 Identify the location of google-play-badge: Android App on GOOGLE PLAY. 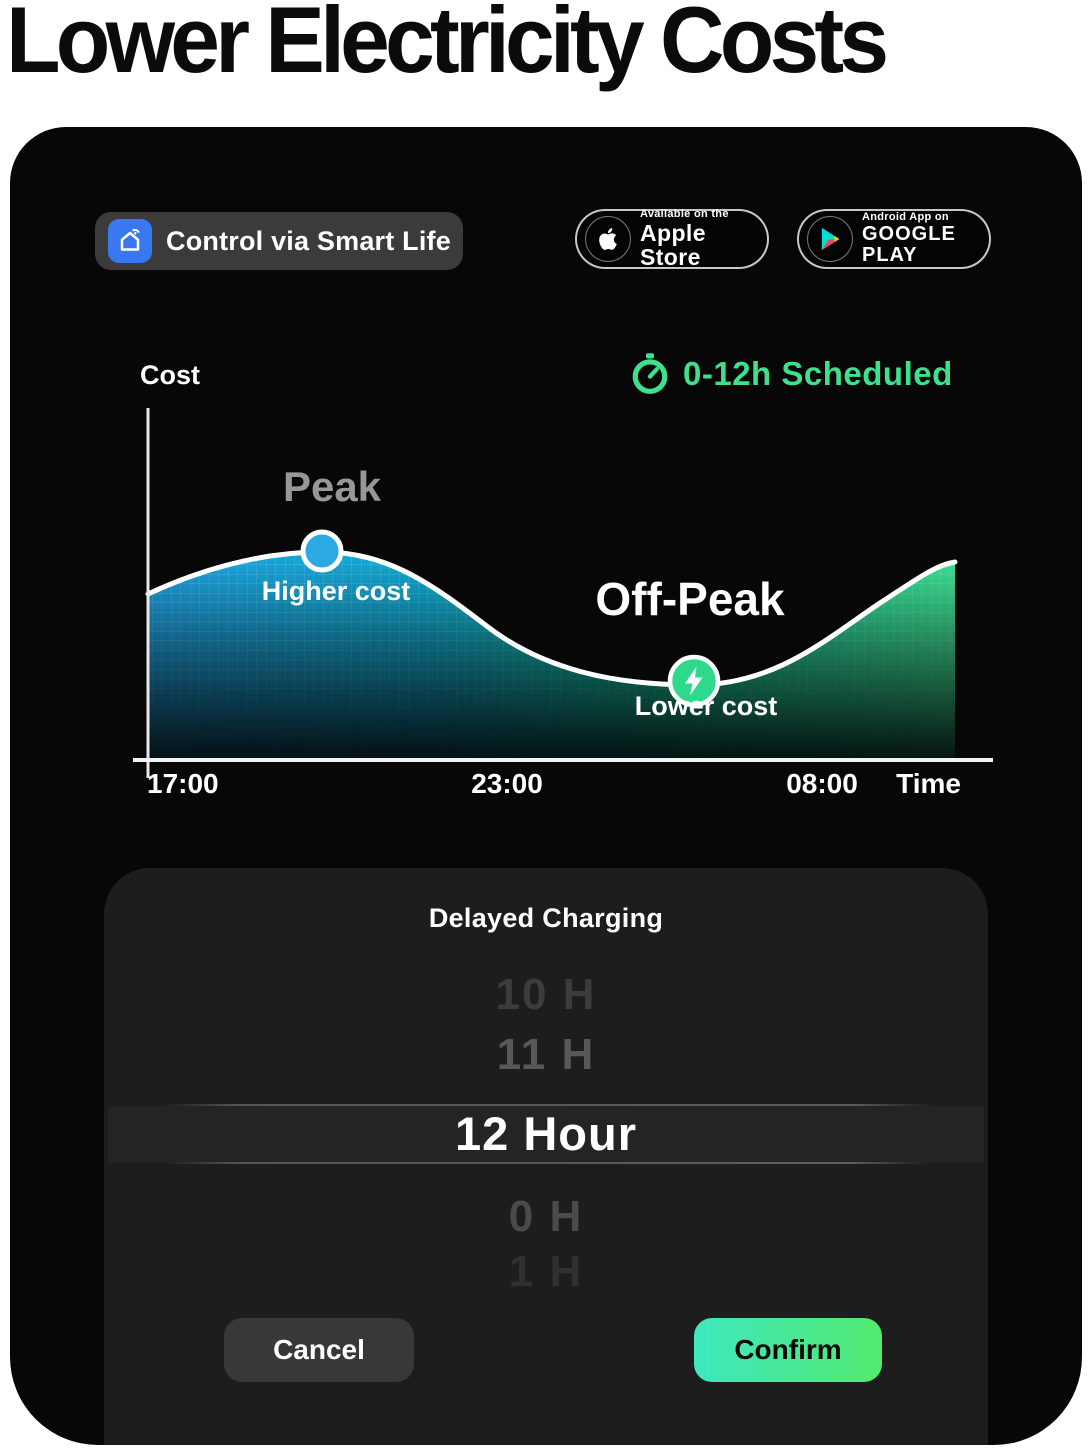
(894, 239).